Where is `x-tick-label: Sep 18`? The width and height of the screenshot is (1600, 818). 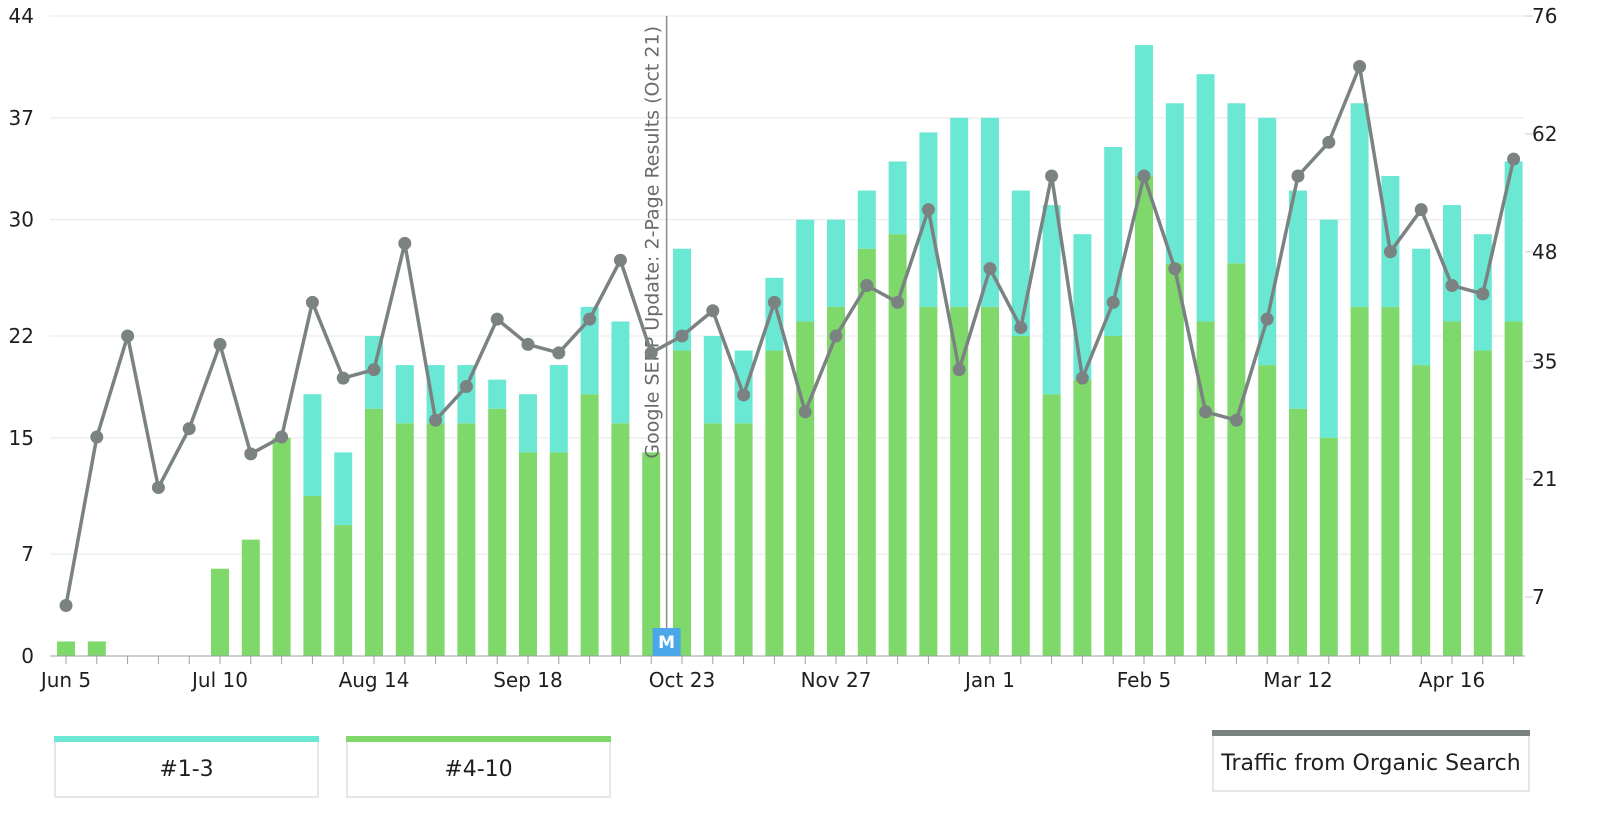 x-tick-label: Sep 18 is located at coordinates (528, 680).